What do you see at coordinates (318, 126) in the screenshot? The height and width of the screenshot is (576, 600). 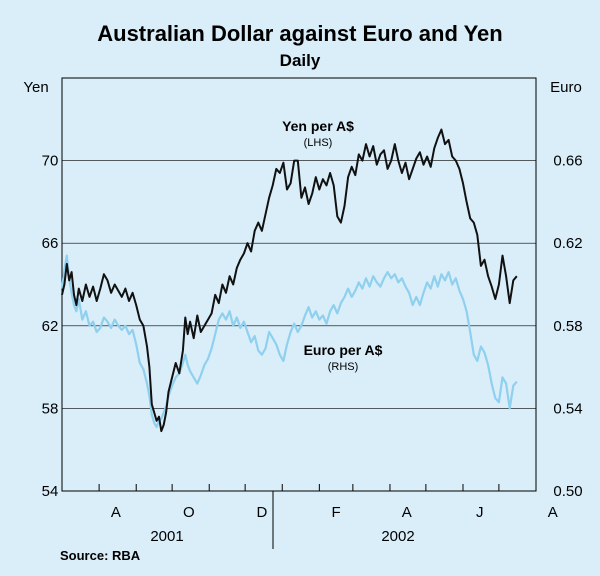 I see `yen-series-label: Yen per A$` at bounding box center [318, 126].